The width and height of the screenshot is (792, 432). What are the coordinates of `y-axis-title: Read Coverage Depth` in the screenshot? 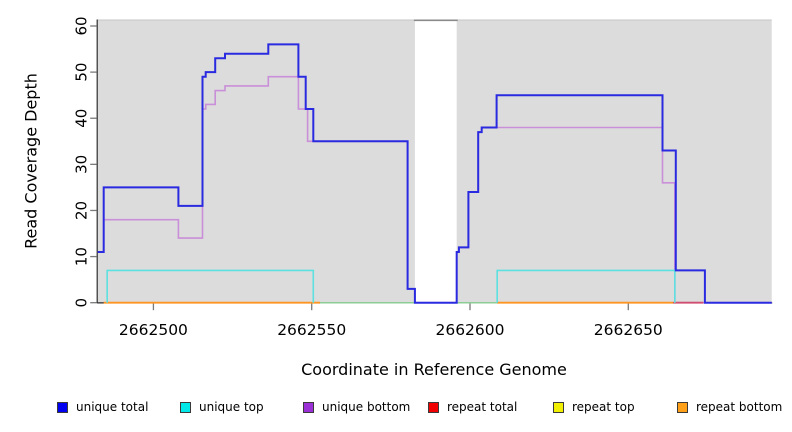 It's located at (31, 161).